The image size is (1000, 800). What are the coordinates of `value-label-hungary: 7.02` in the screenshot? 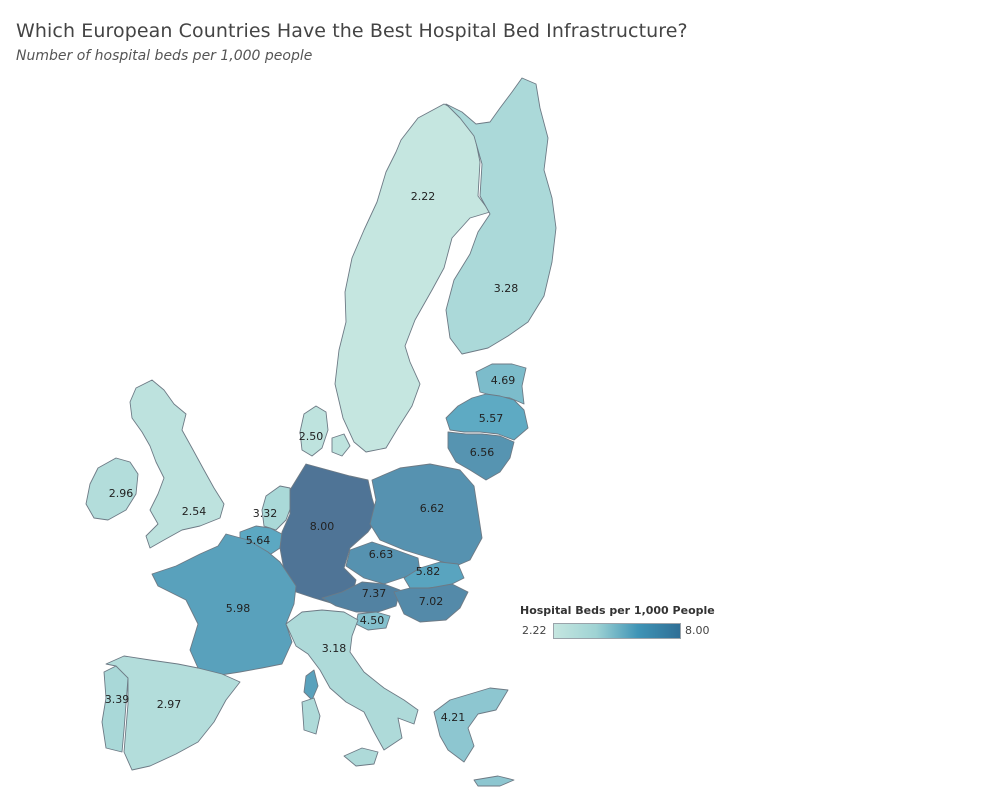 It's located at (431, 601).